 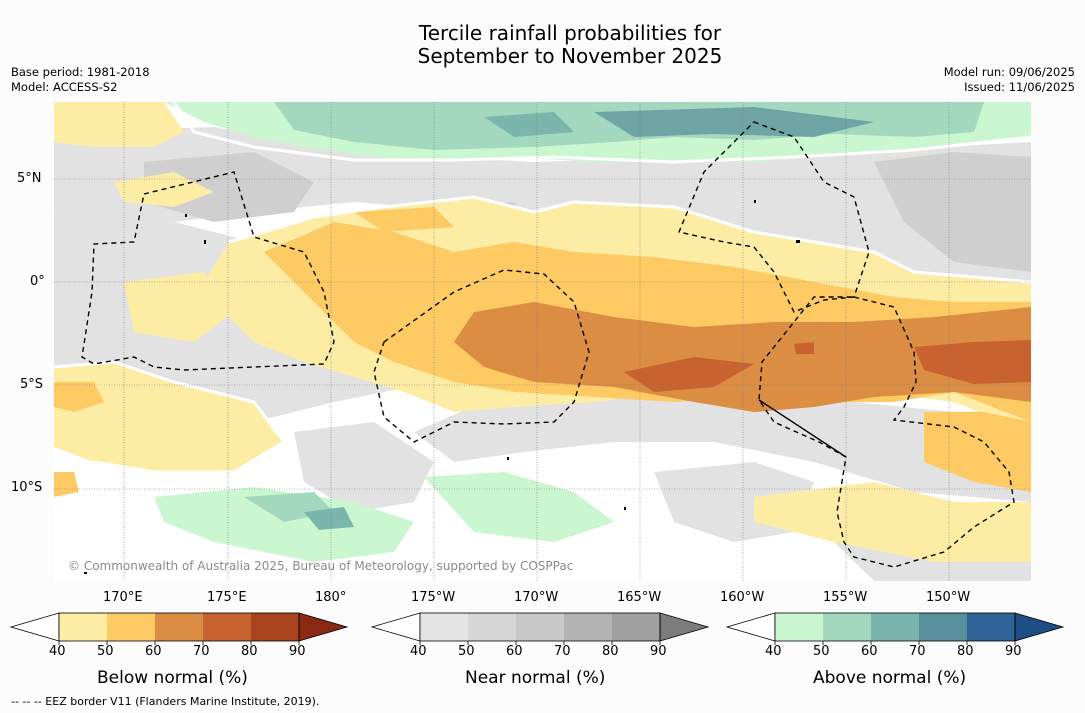 I want to click on lon-label-170w: 170°W, so click(x=536, y=597).